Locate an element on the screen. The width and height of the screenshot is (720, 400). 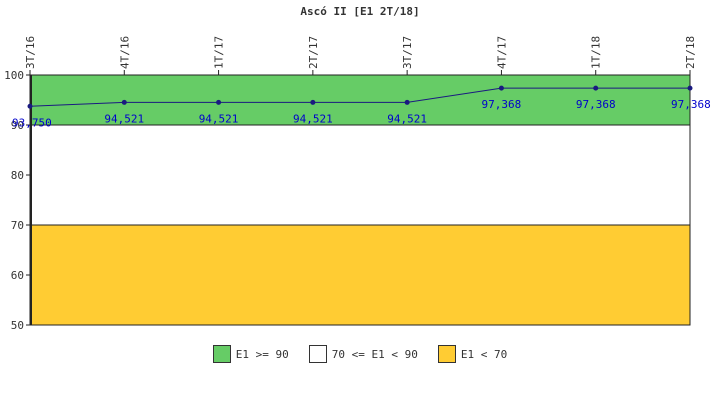
y-tick-label: 70 is located at coordinates (17, 225).